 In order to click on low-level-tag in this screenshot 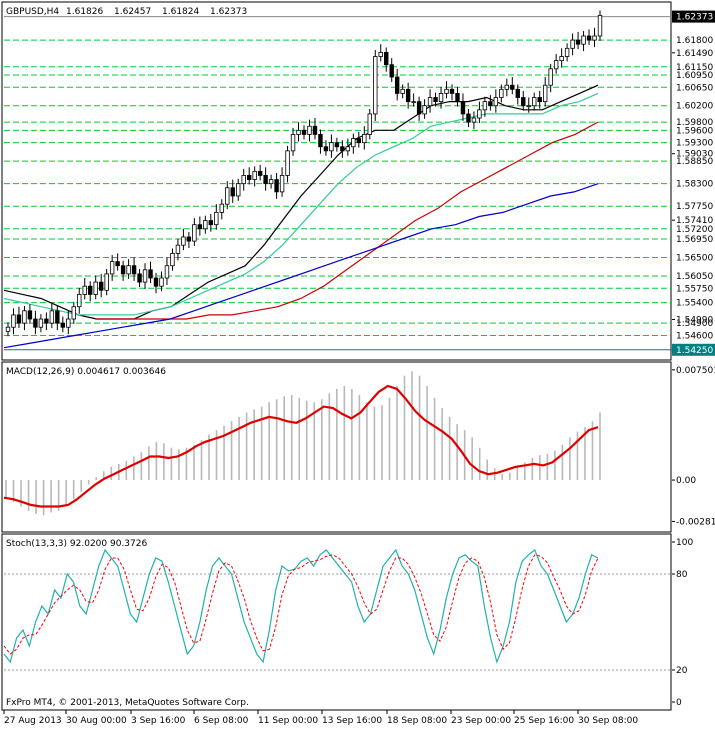, I will do `click(693, 349)`.